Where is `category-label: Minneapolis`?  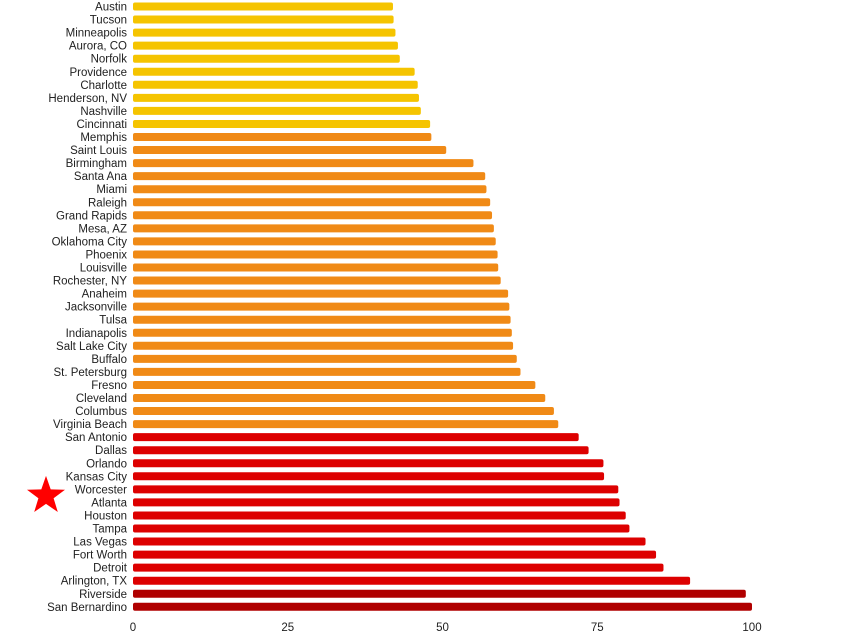 category-label: Minneapolis is located at coordinates (97, 34).